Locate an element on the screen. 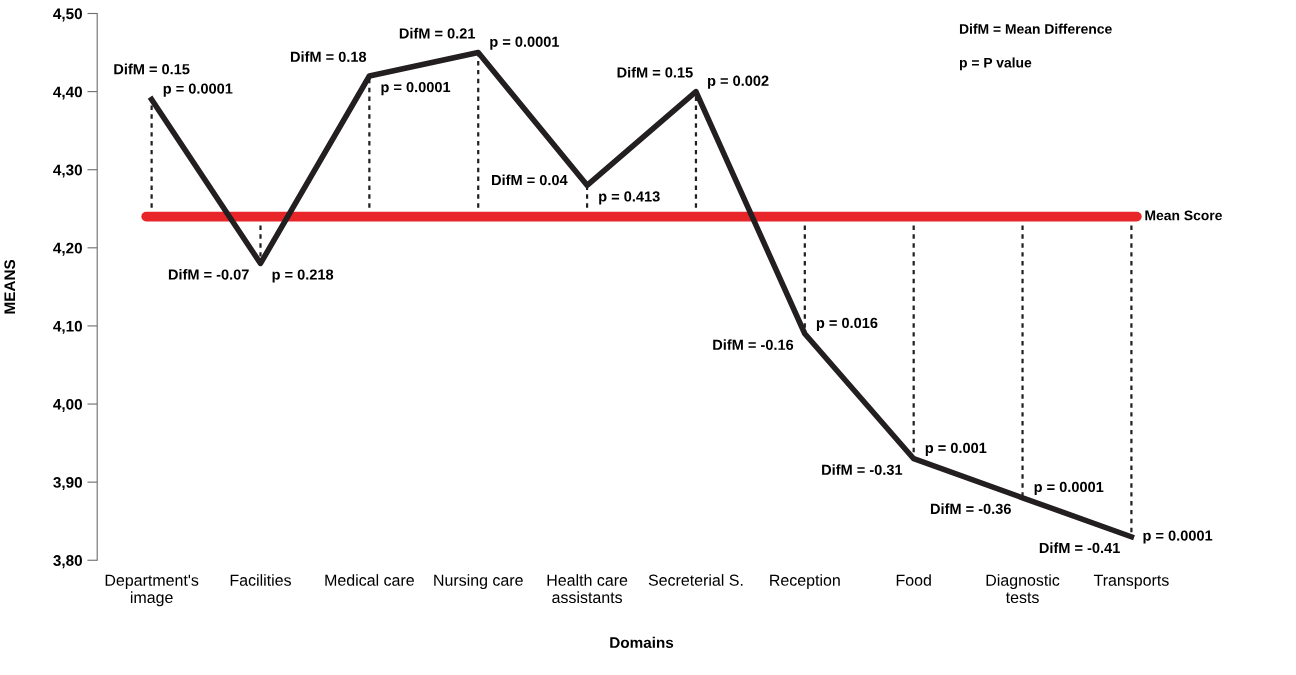  y-tick-label: 4,40 is located at coordinates (67, 93).